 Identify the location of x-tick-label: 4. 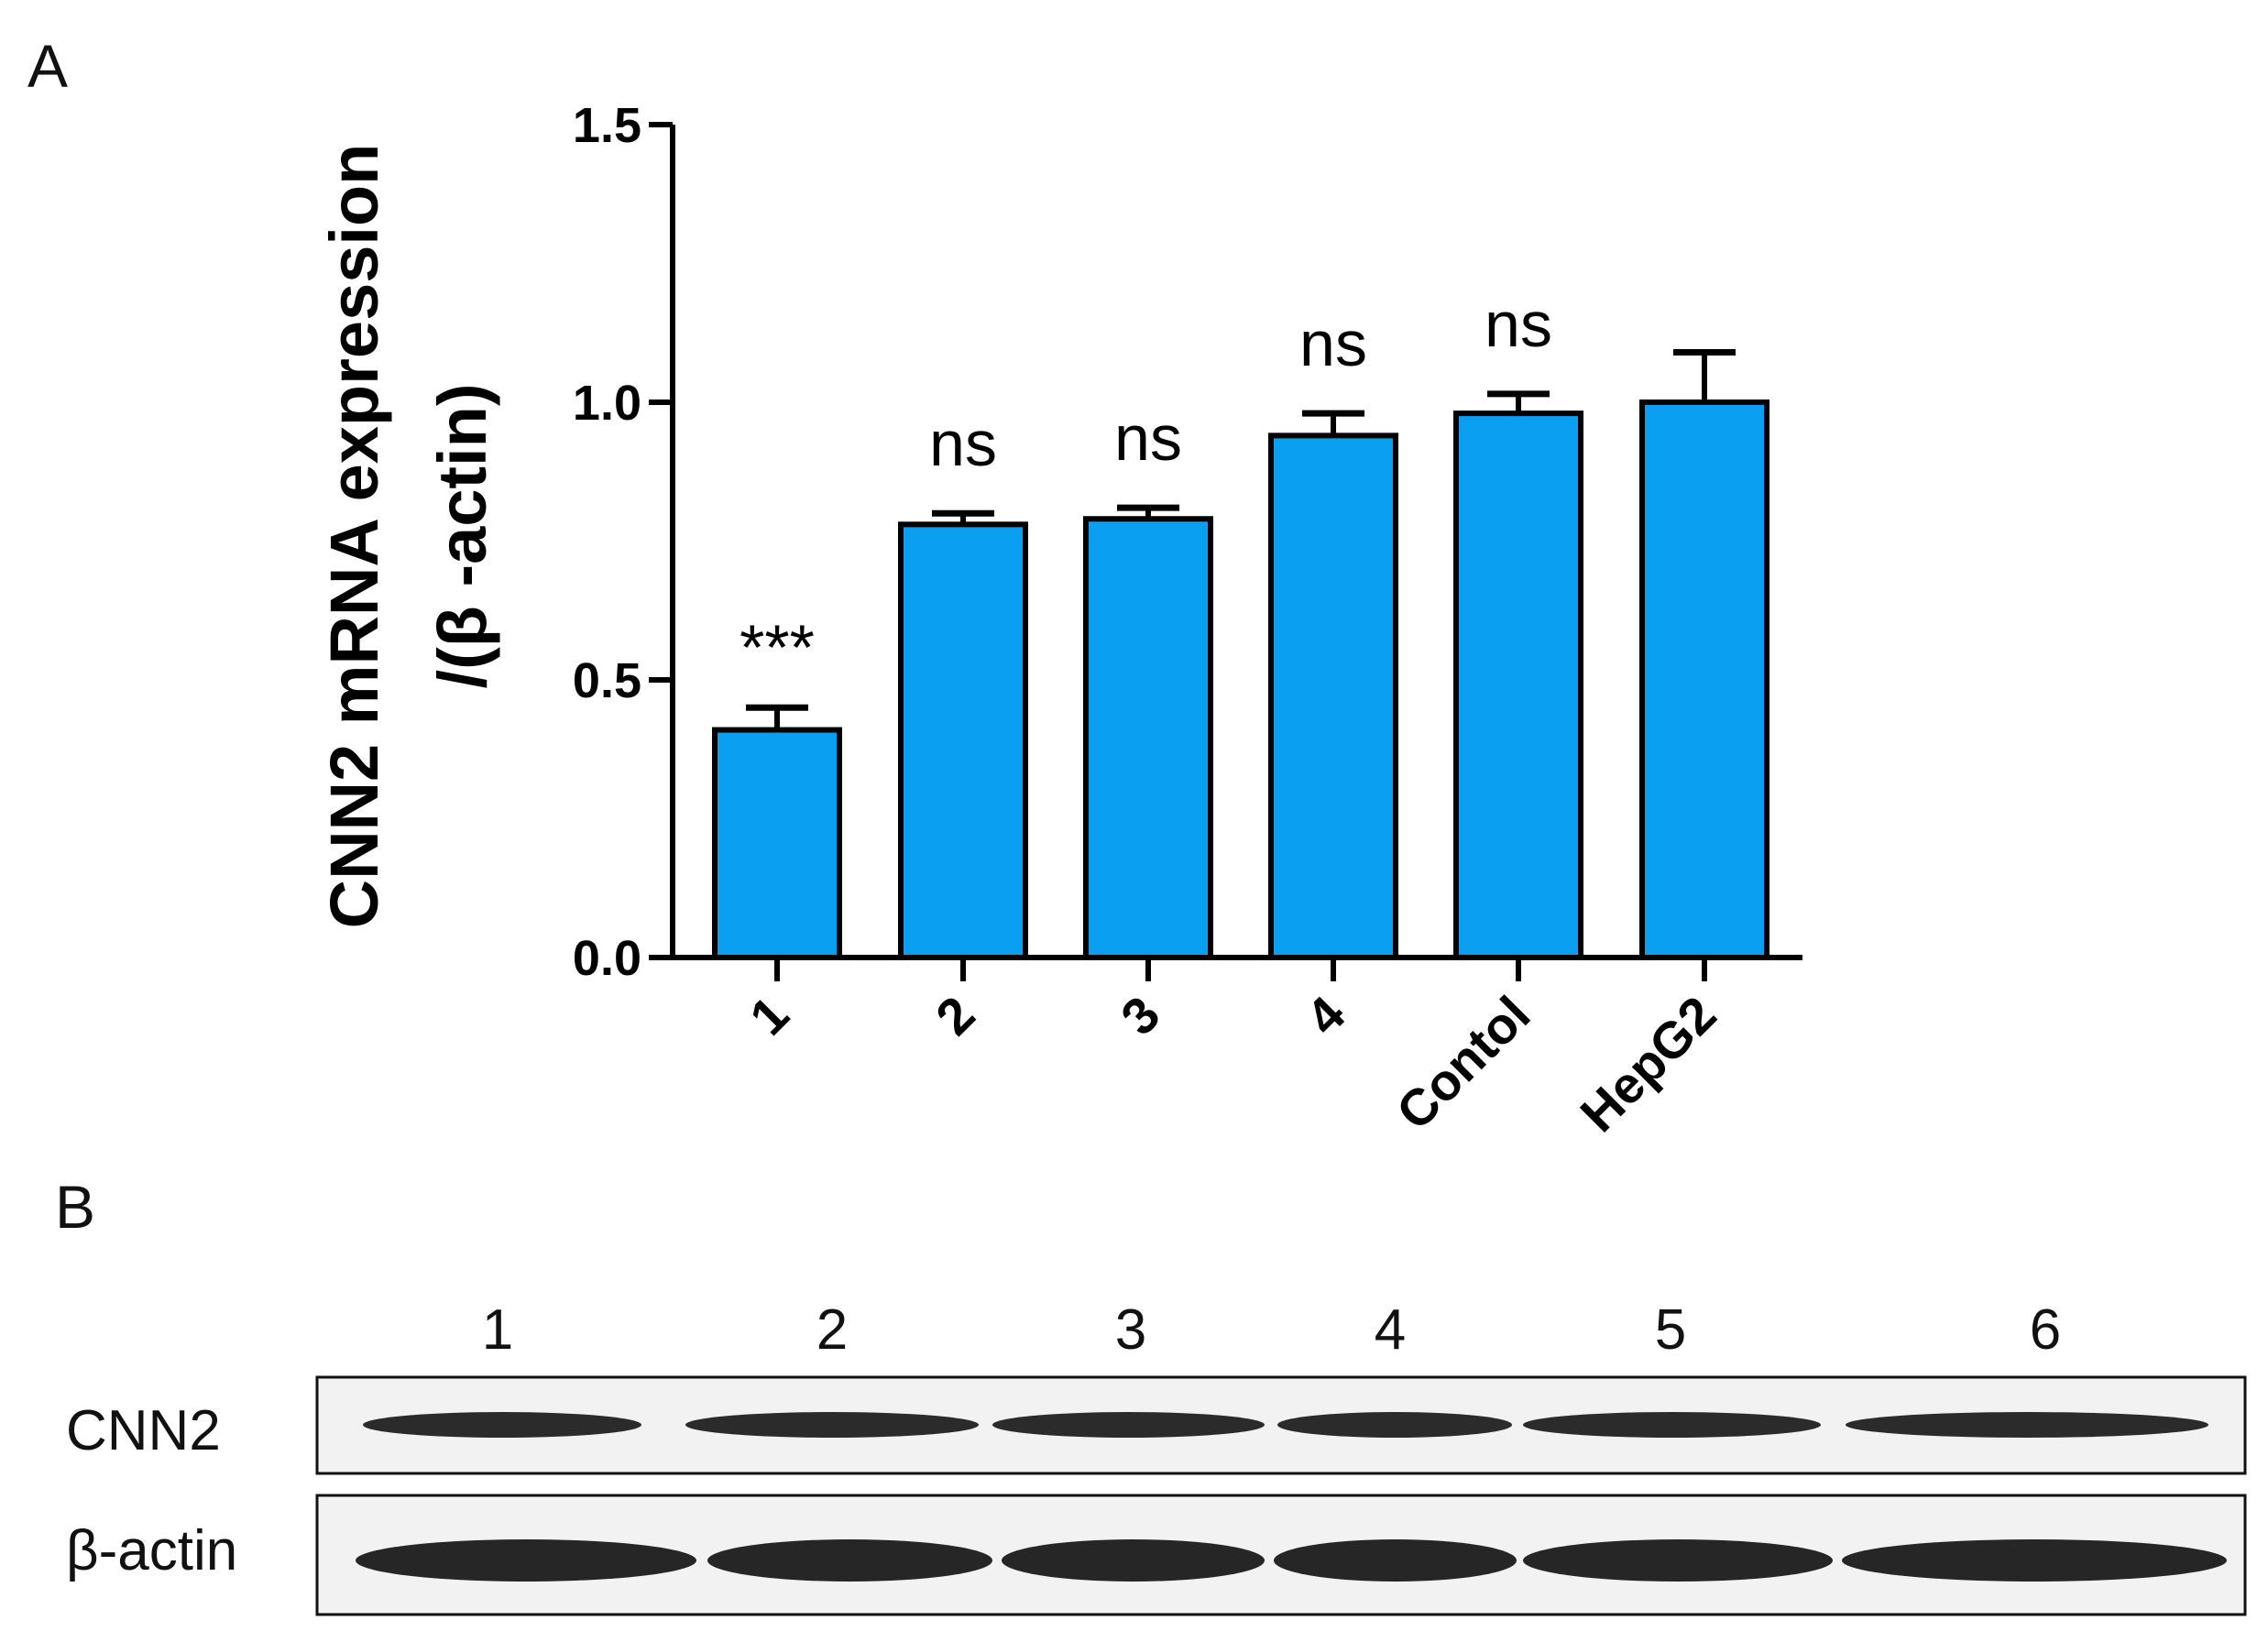
(1325, 1016).